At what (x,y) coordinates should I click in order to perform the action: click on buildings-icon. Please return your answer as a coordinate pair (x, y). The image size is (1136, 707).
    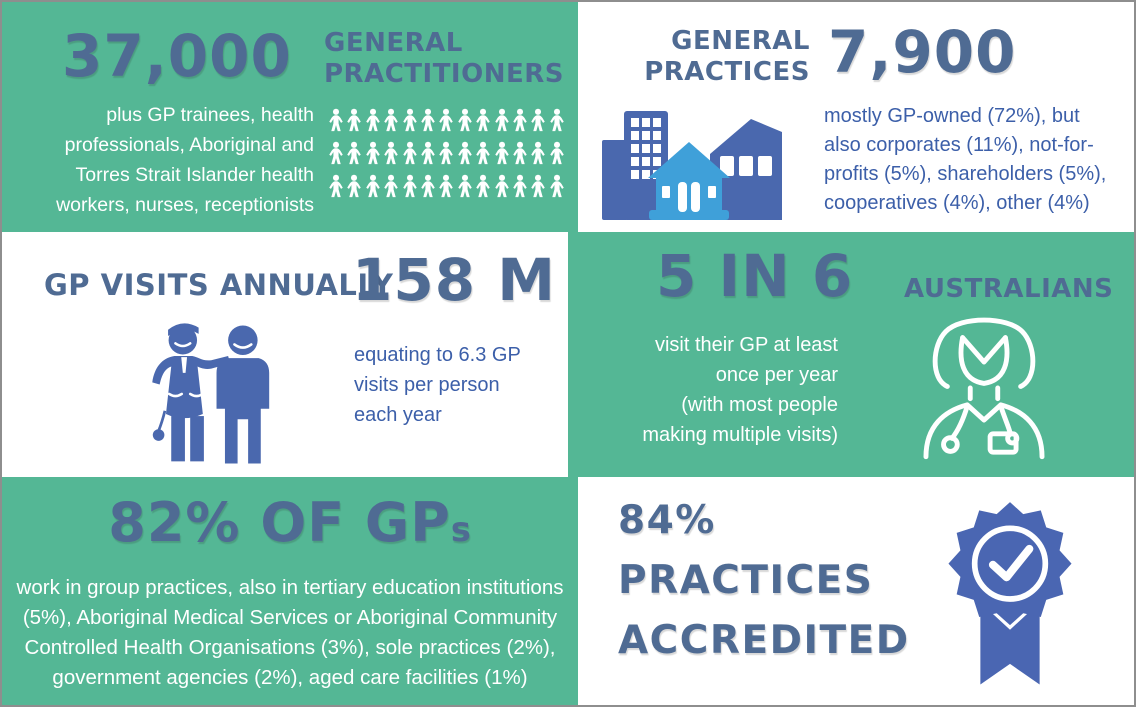
    Looking at the image, I should click on (692, 165).